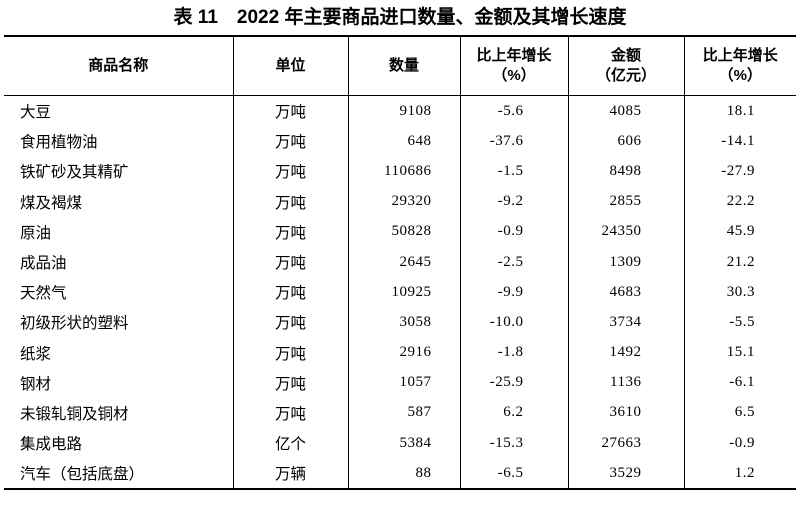 The width and height of the screenshot is (800, 508). What do you see at coordinates (403, 111) in the screenshot?
I see `cell-quantity: 9108` at bounding box center [403, 111].